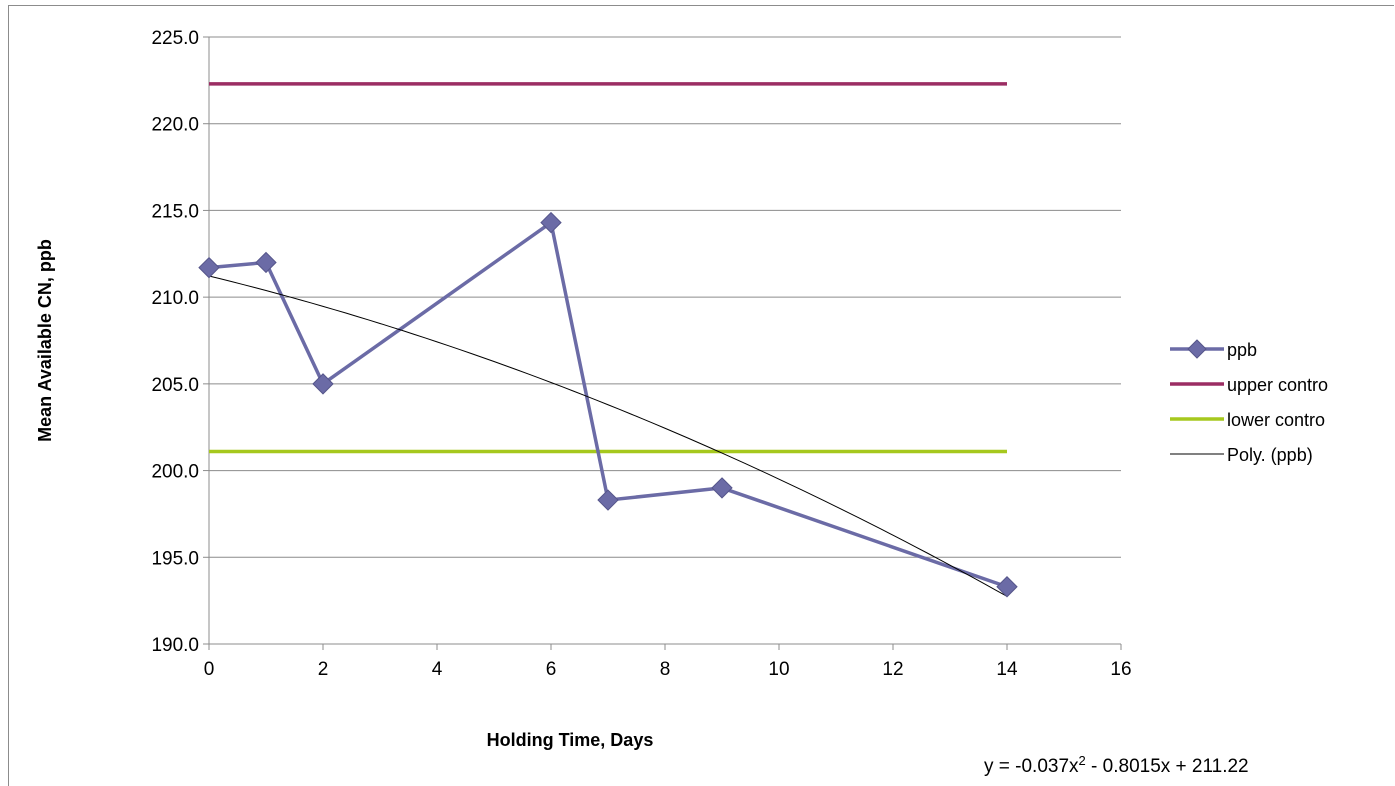  Describe the element at coordinates (1242, 350) in the screenshot. I see `legend-label: ppb` at that location.